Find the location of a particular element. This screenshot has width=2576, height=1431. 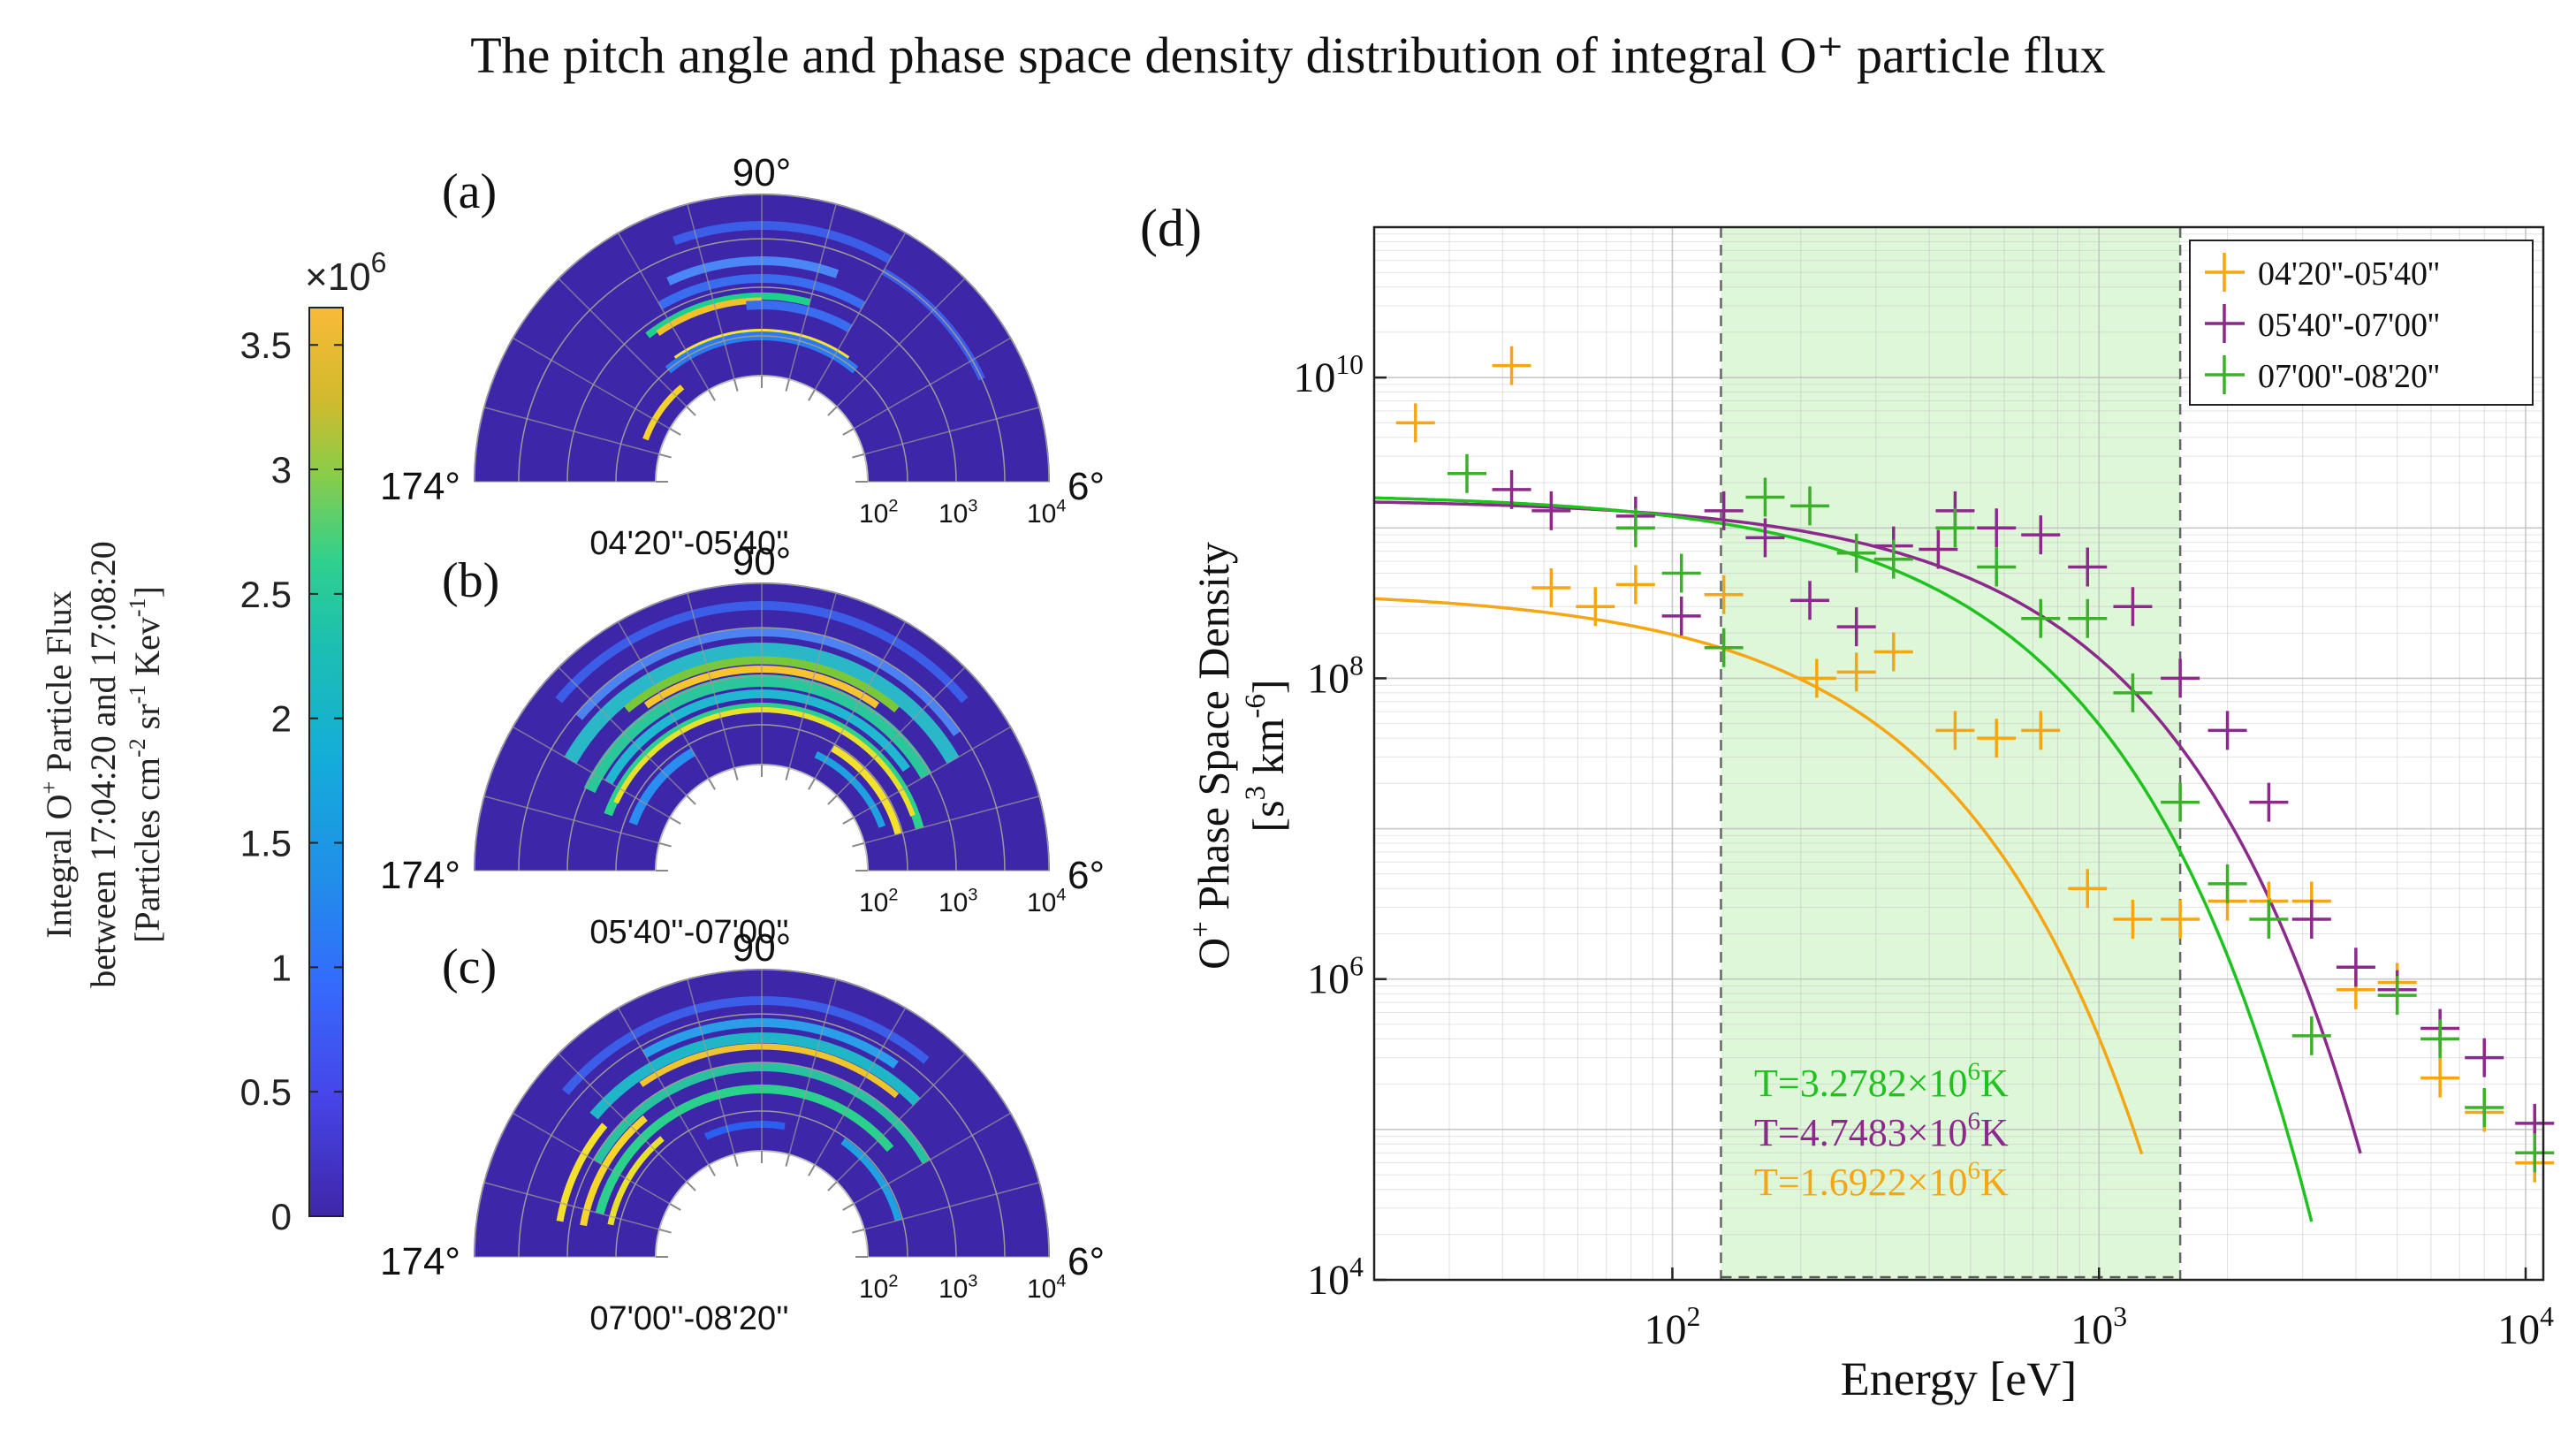

colorbar-tick-label: 2.5 is located at coordinates (266, 594).